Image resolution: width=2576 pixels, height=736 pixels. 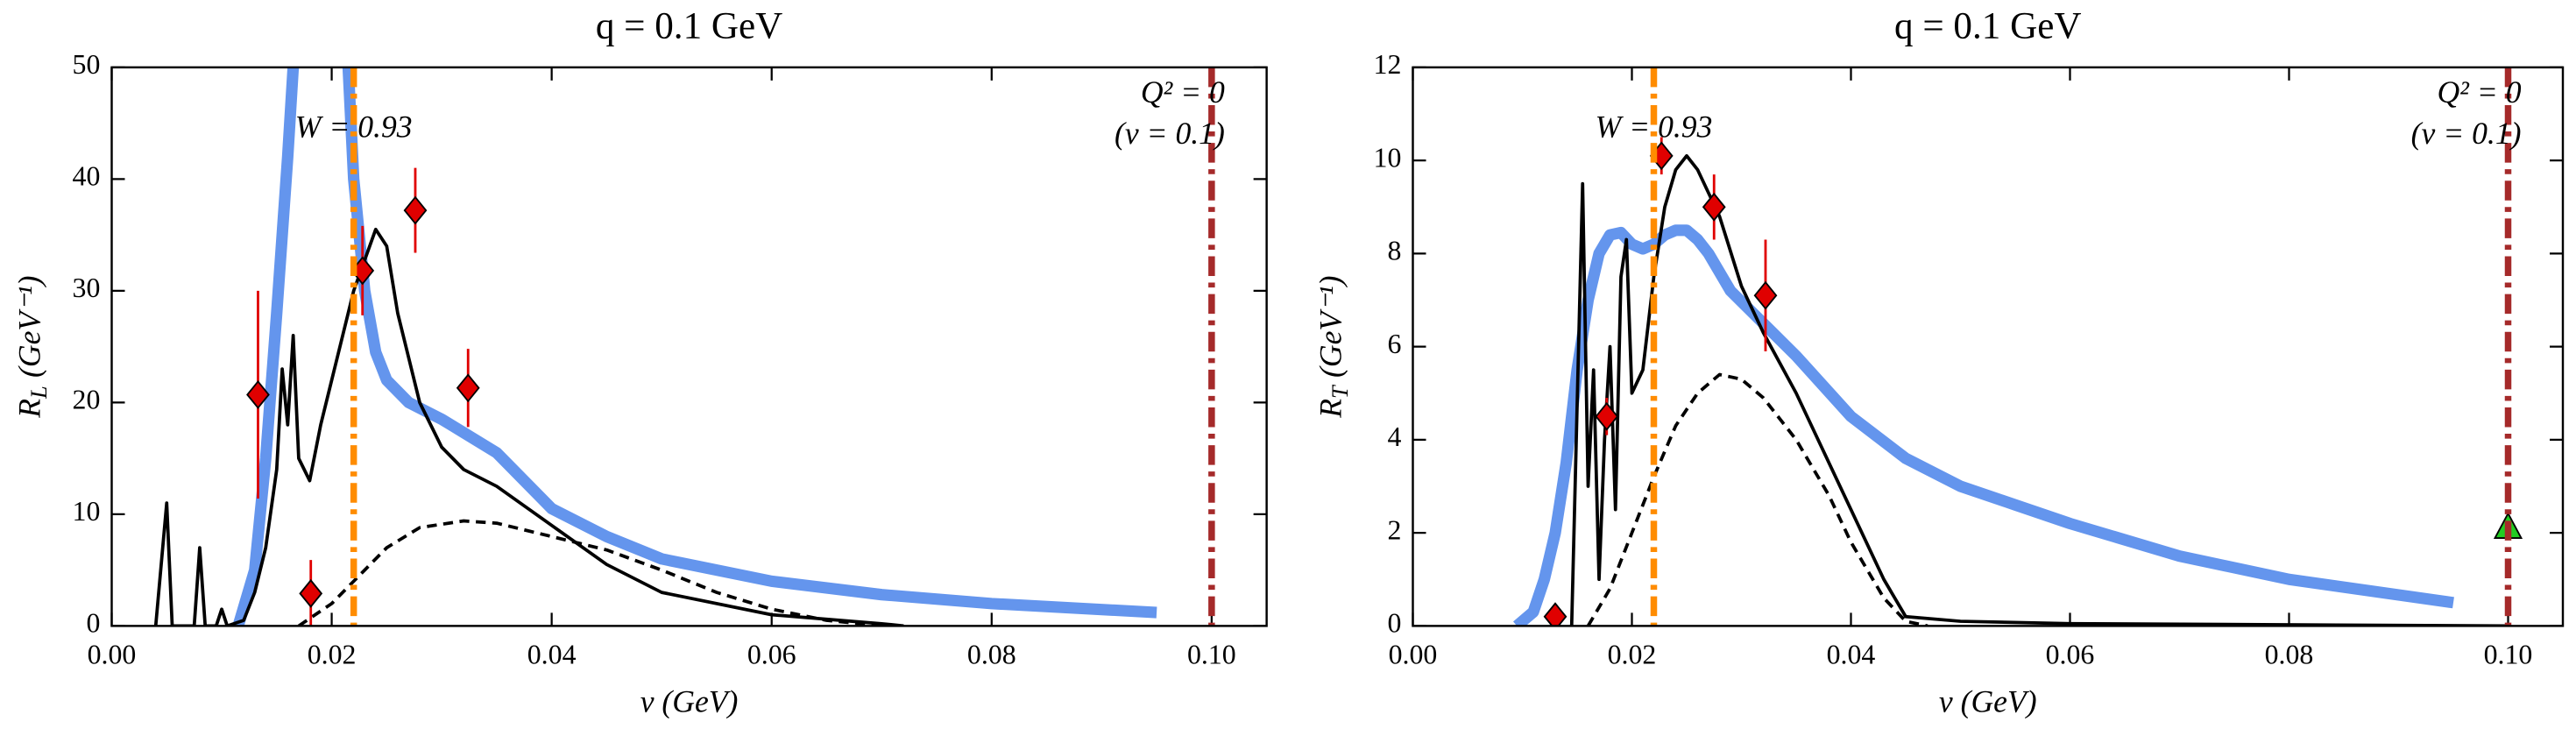 I want to click on y-tick-label: 4, so click(x=1394, y=436).